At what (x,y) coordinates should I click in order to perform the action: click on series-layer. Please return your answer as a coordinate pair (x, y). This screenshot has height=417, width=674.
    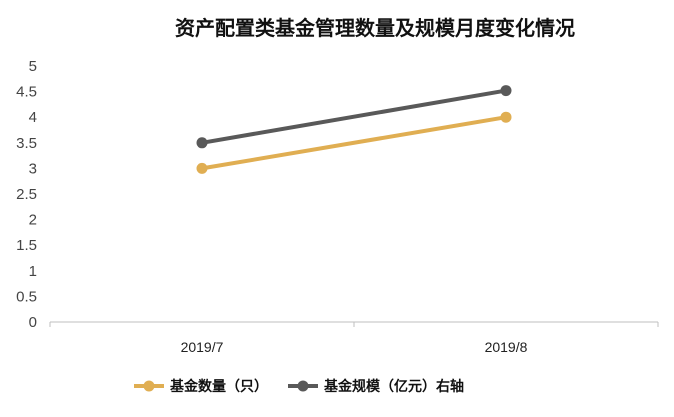
    Looking at the image, I should click on (354, 129).